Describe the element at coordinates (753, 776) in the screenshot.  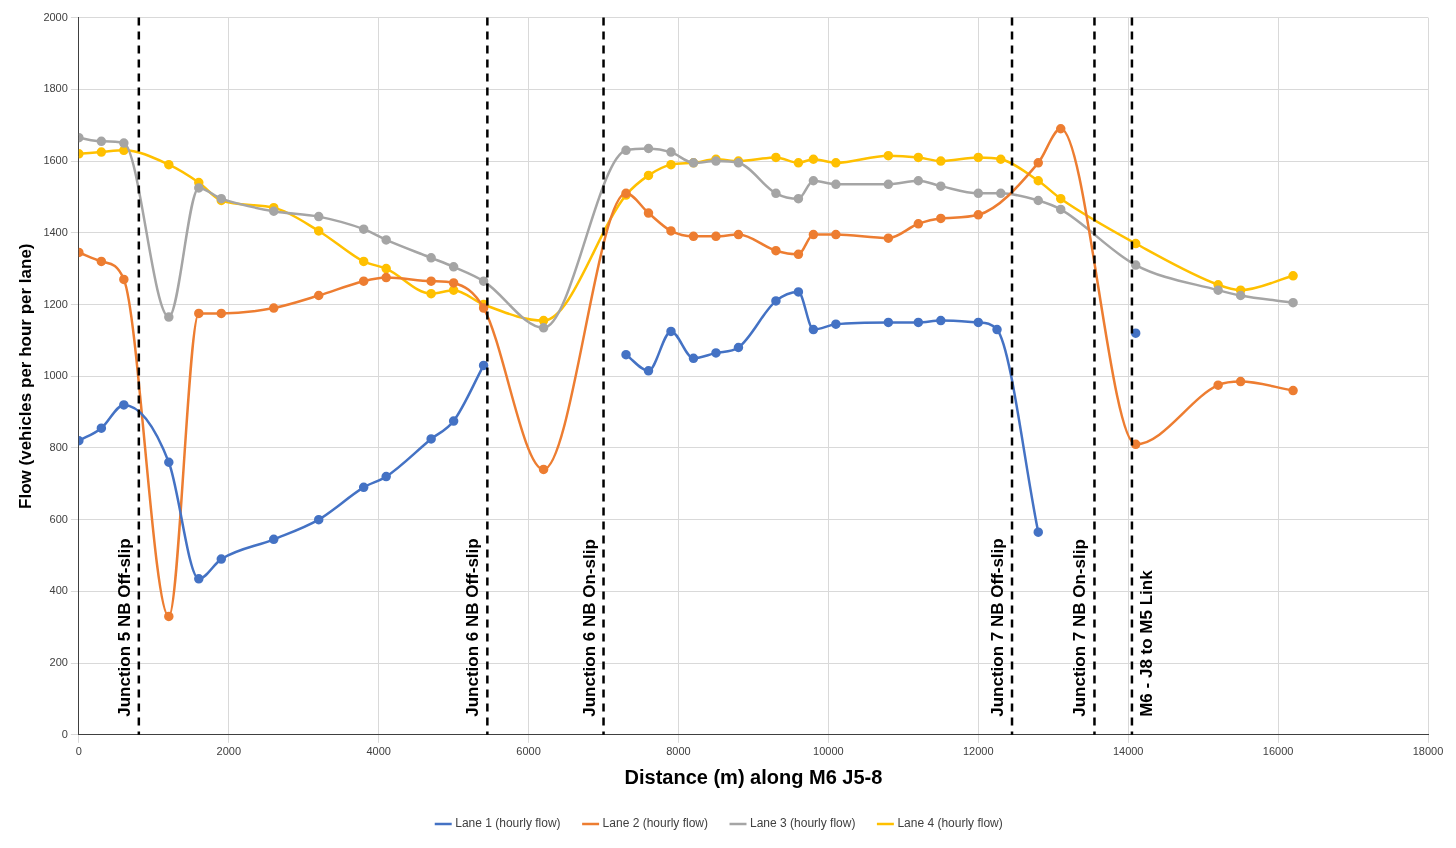
I see `x-axis-title: Distance (m) along M6 J5-8` at that location.